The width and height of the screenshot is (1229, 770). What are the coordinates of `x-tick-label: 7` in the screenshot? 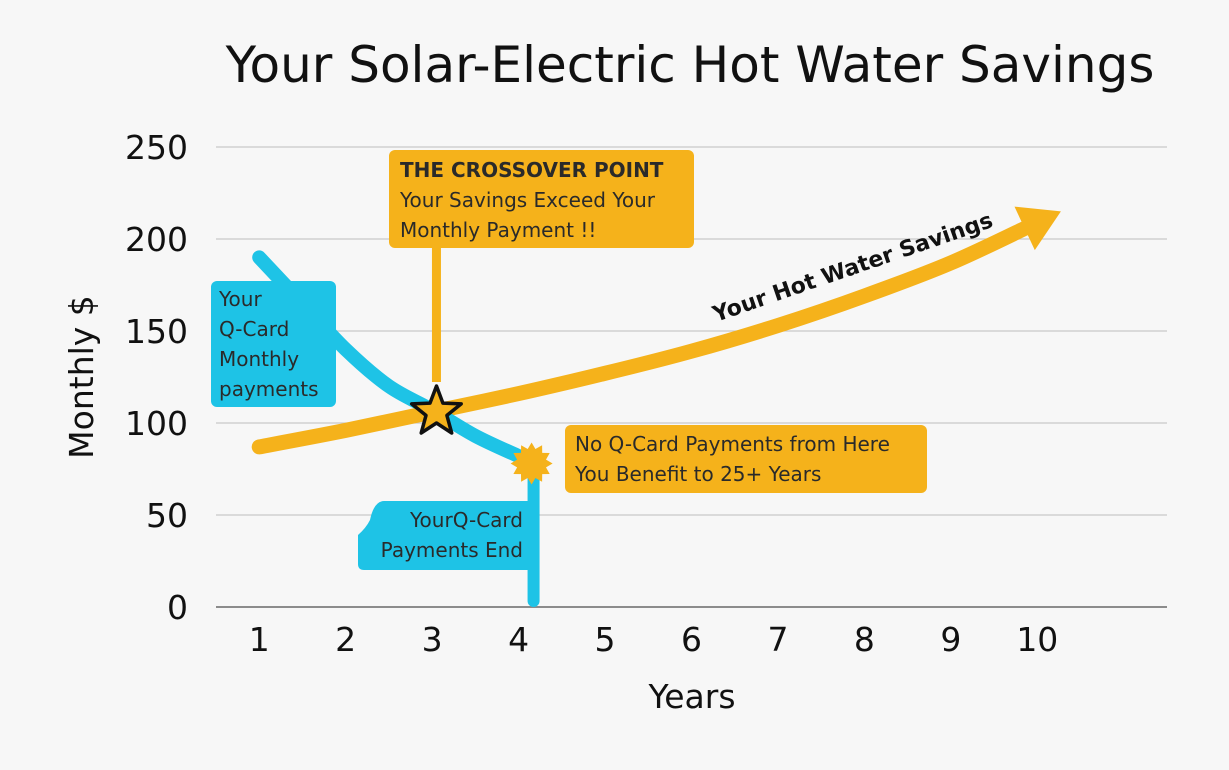 It's located at (777, 639).